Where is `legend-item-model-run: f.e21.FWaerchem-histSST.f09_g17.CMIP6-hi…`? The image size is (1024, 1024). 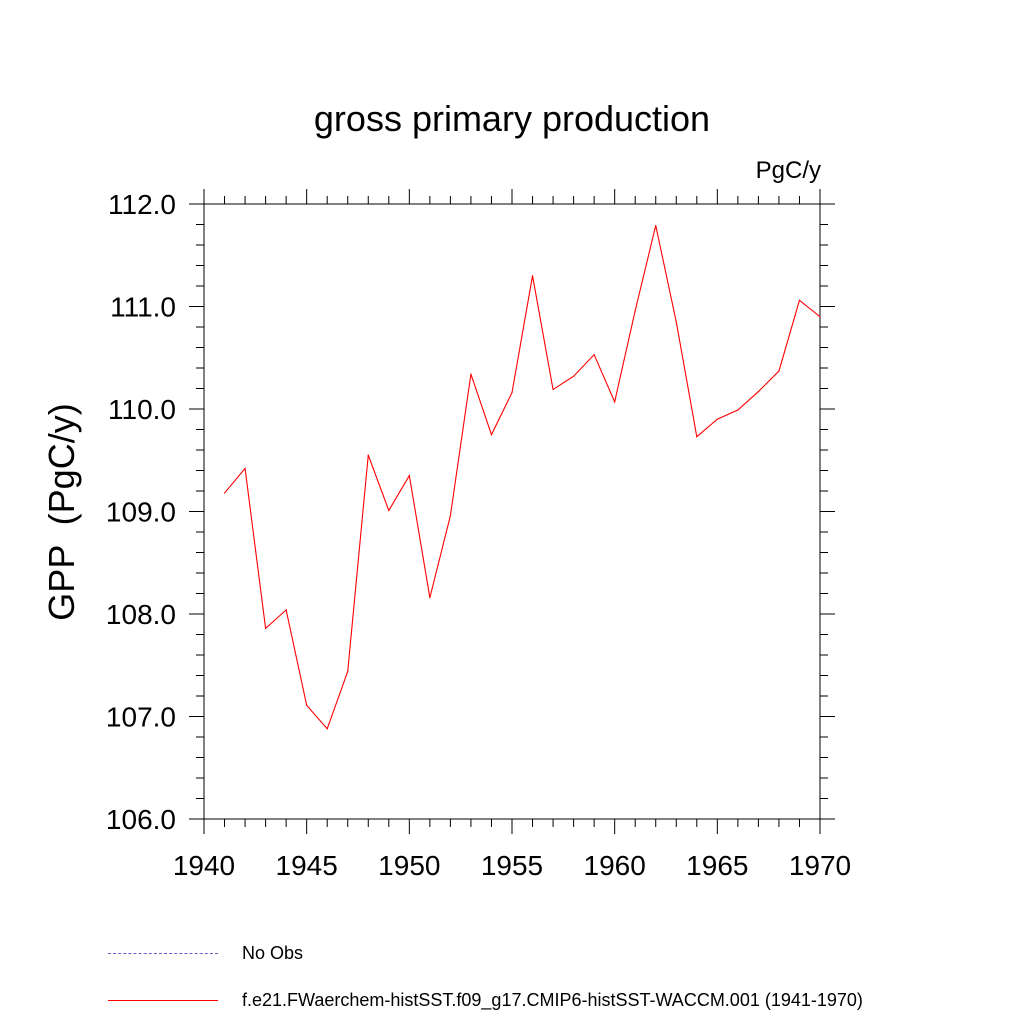 legend-item-model-run: f.e21.FWaerchem-histSST.f09_g17.CMIP6-hi… is located at coordinates (485, 1000).